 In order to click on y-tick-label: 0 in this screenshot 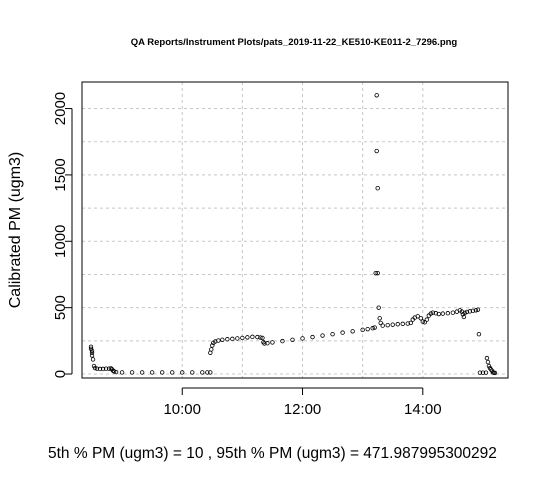, I will do `click(60, 374)`.